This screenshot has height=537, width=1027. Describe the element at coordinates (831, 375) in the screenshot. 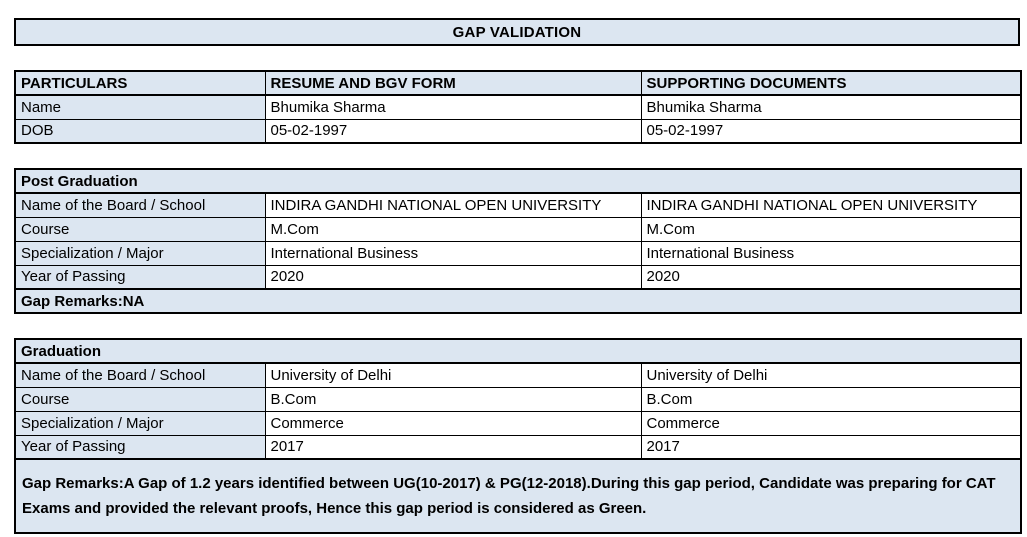

I see `supporting-value: University of Delhi` at that location.